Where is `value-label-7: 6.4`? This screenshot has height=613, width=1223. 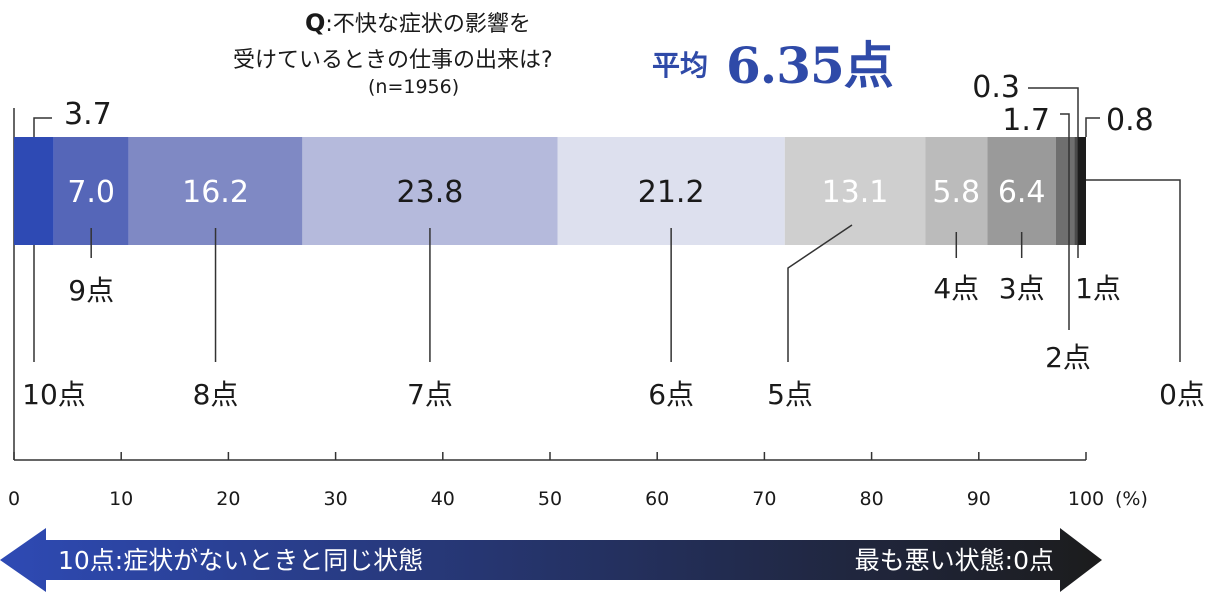
value-label-7: 6.4 is located at coordinates (1022, 192).